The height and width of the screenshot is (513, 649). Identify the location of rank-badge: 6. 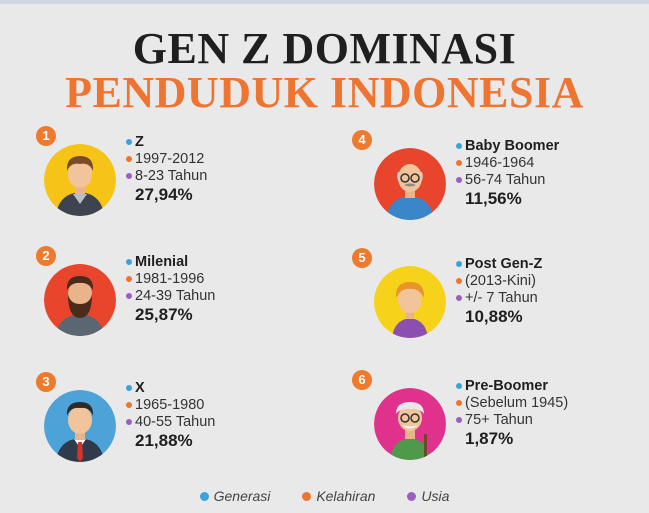
(362, 380).